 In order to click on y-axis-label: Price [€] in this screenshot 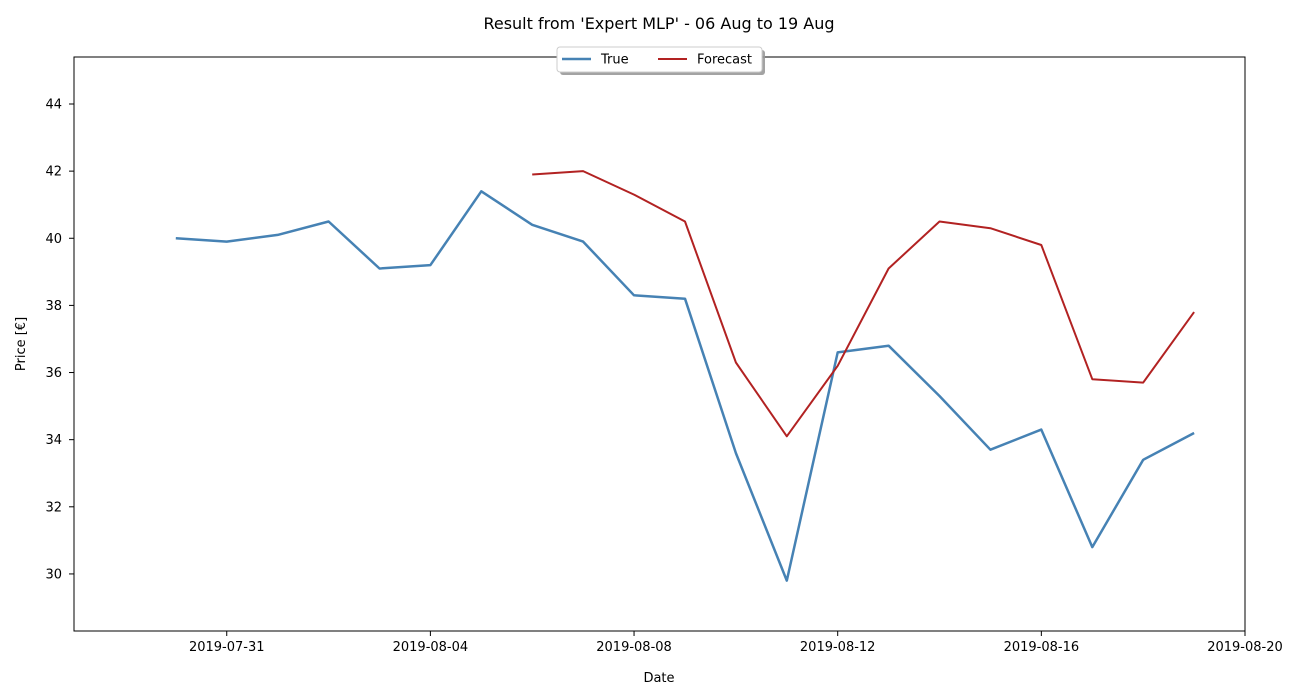, I will do `click(21, 344)`.